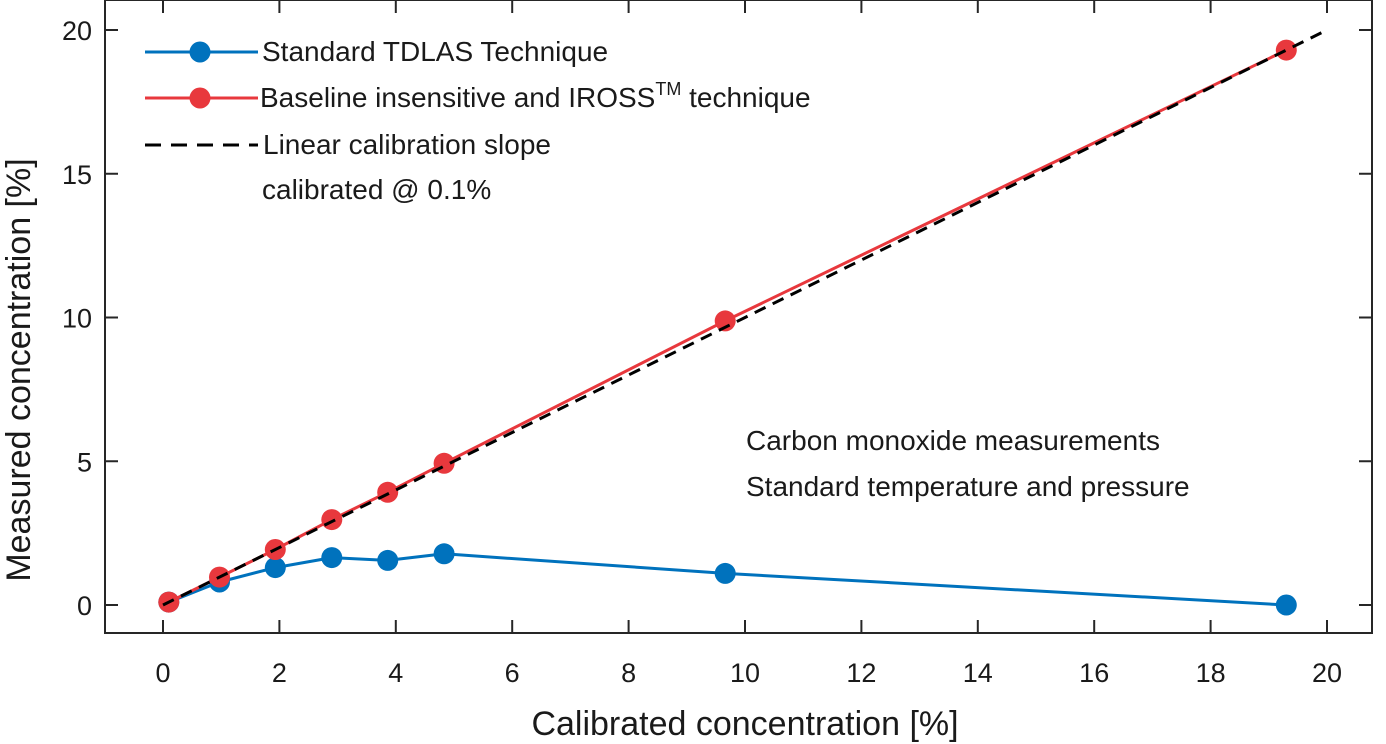 The height and width of the screenshot is (744, 1386). I want to click on legend-label-calibration-line2: calibrated @ 0.1%, so click(376, 189).